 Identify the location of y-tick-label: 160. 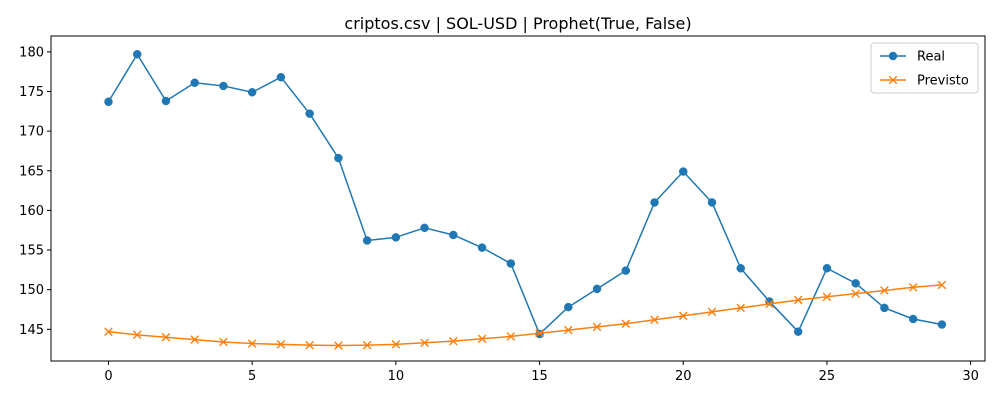
(31, 211).